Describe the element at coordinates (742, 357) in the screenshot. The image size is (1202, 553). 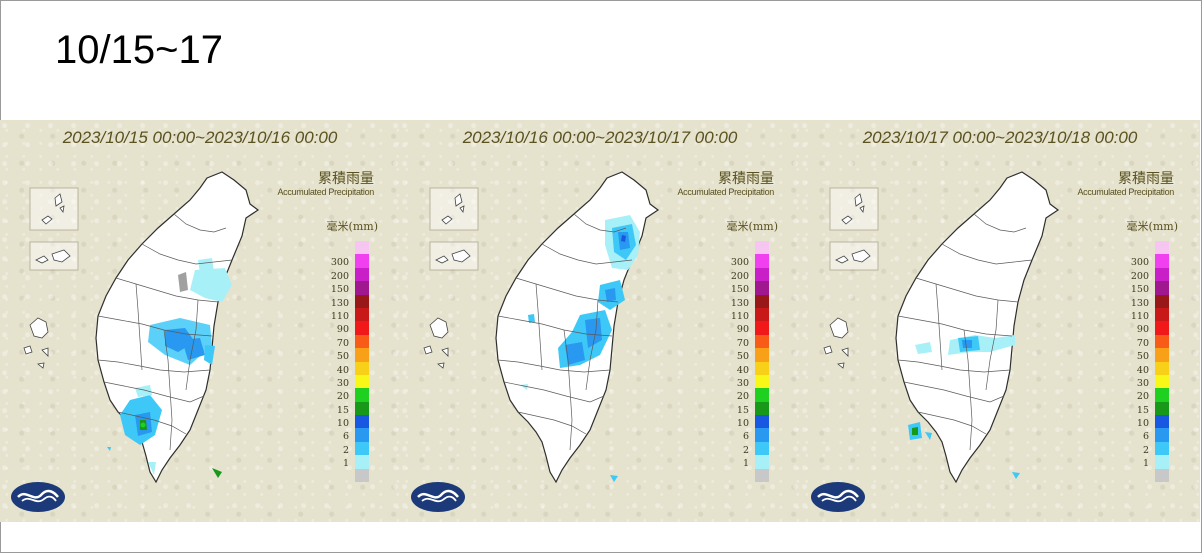
I see `legend-label: 50` at that location.